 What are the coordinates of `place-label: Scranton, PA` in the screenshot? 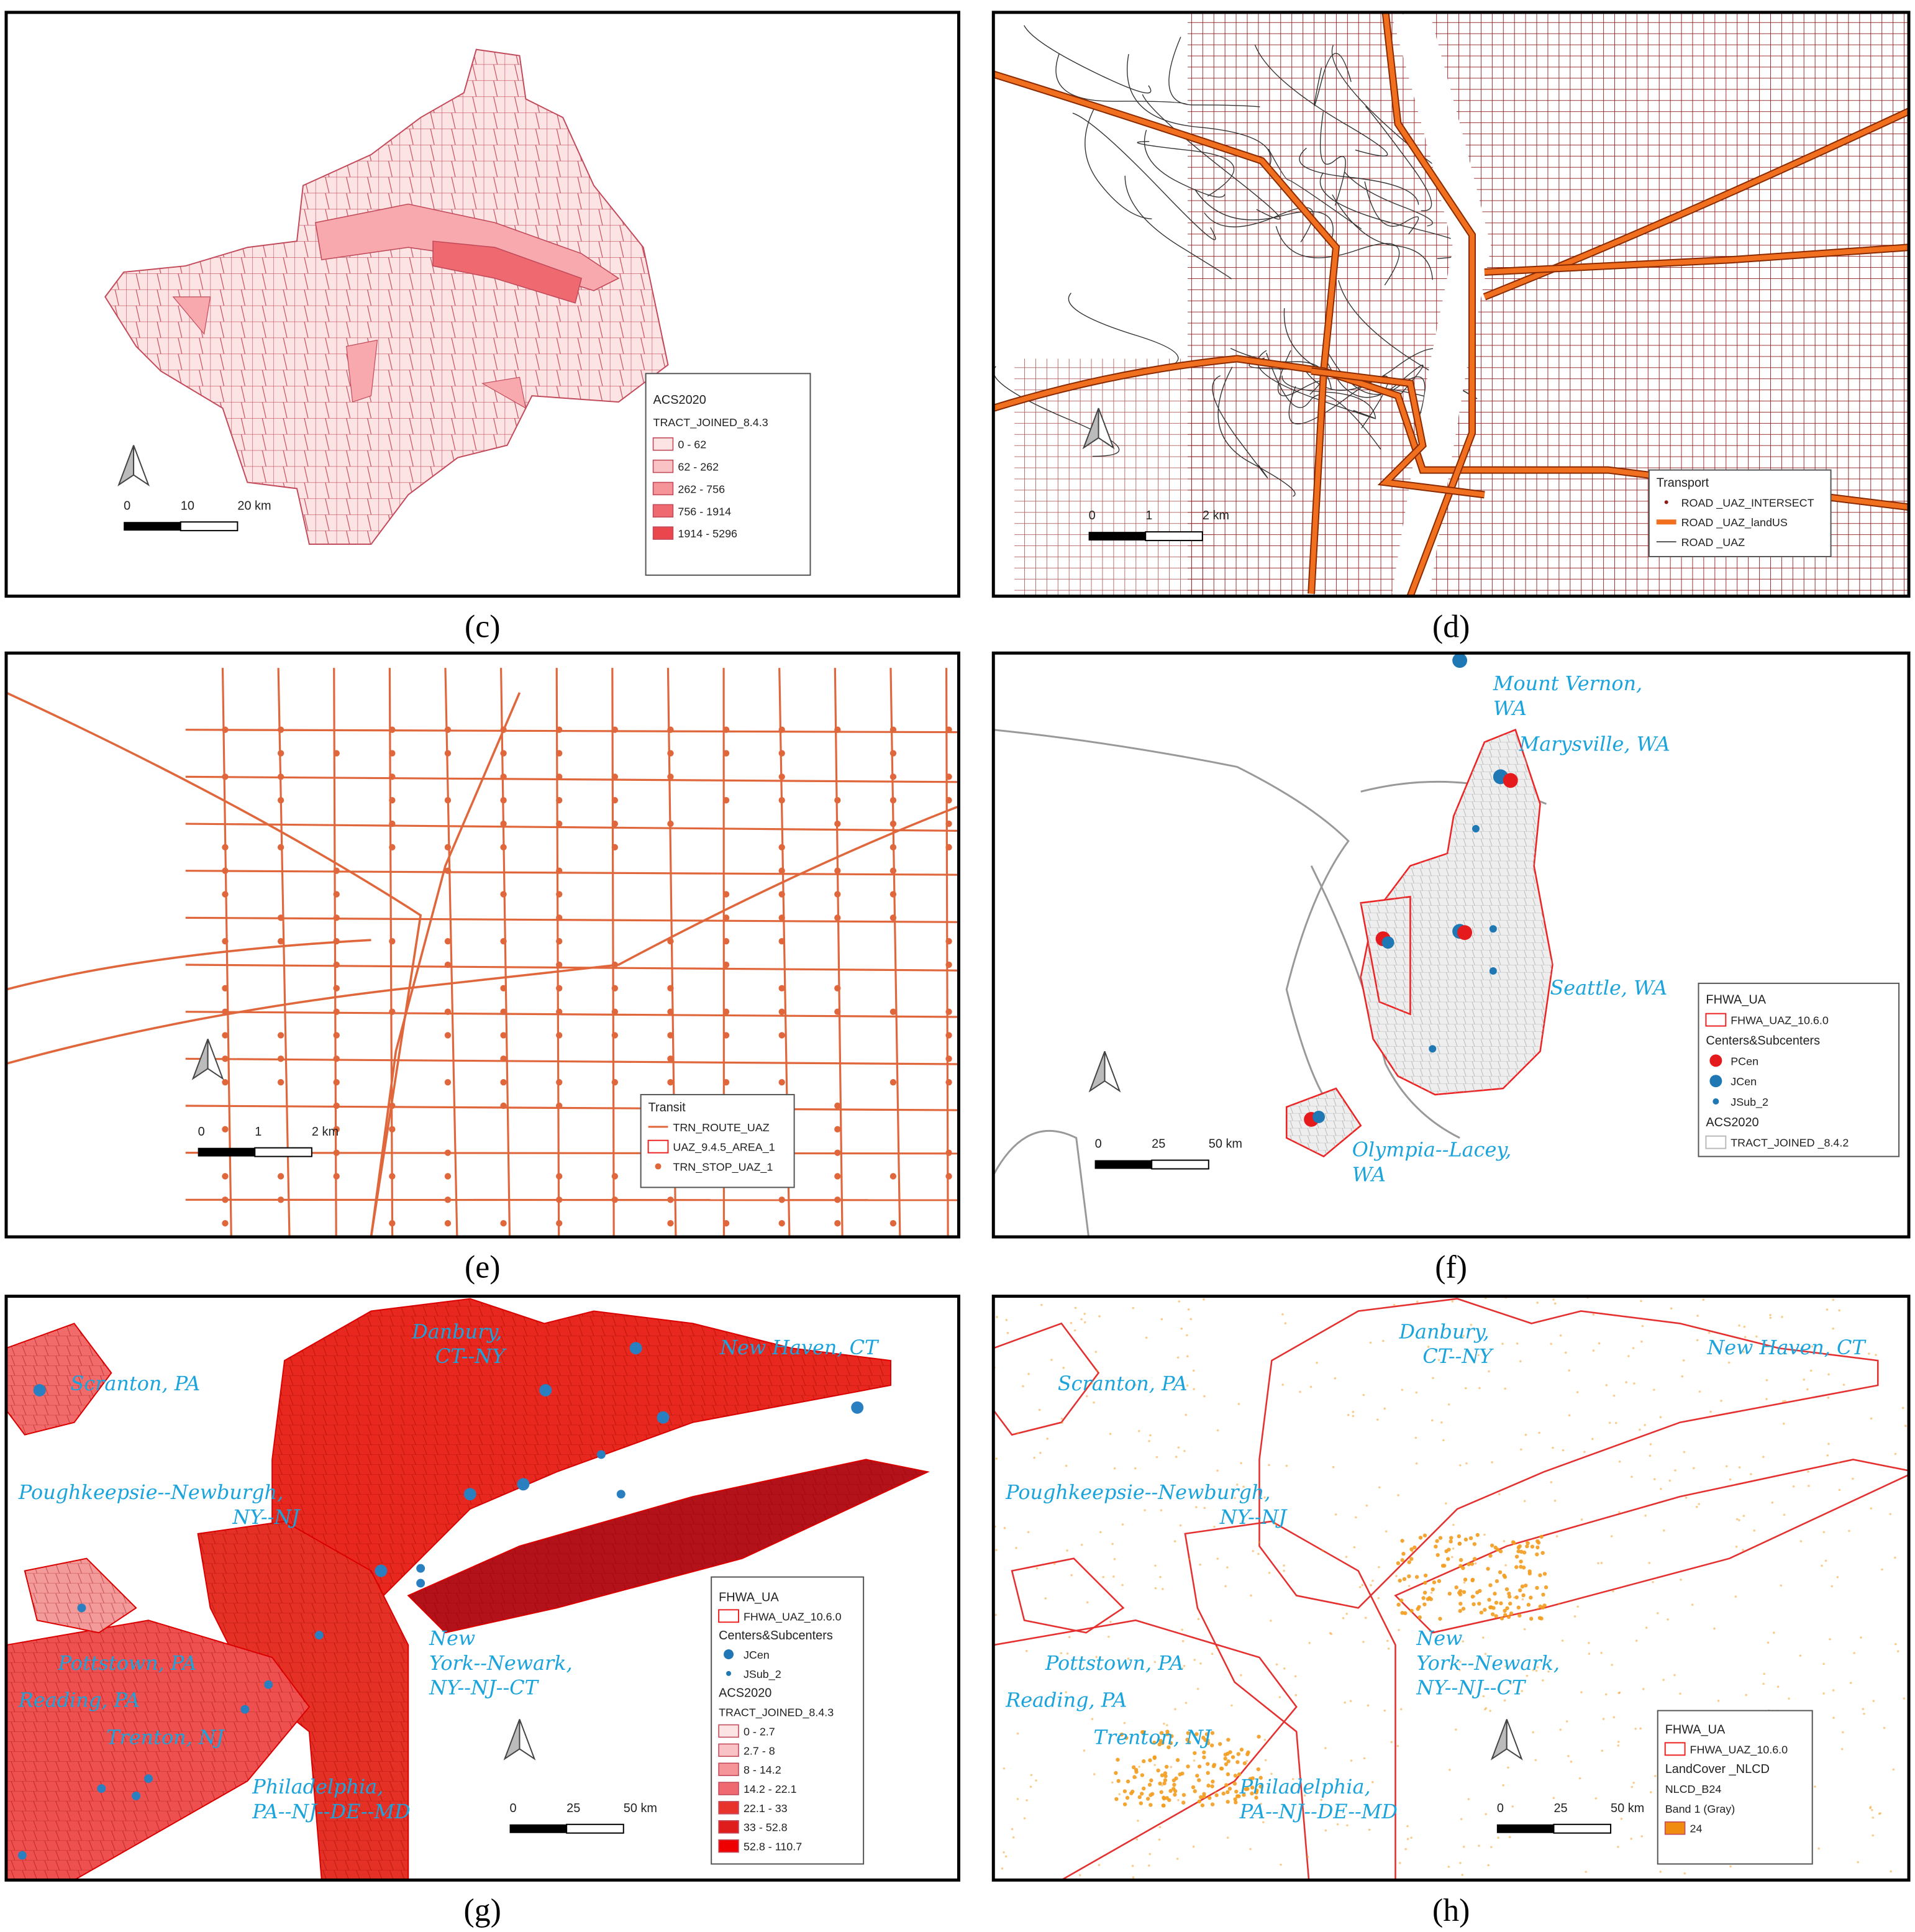 It's located at (1123, 1383).